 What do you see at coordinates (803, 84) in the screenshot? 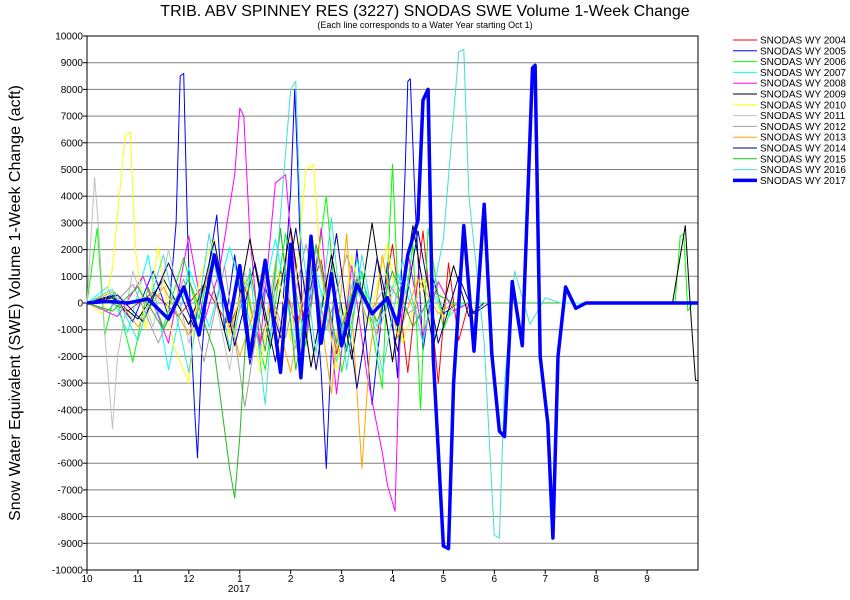
I see `legend-label: SNODAS WY 2008` at bounding box center [803, 84].